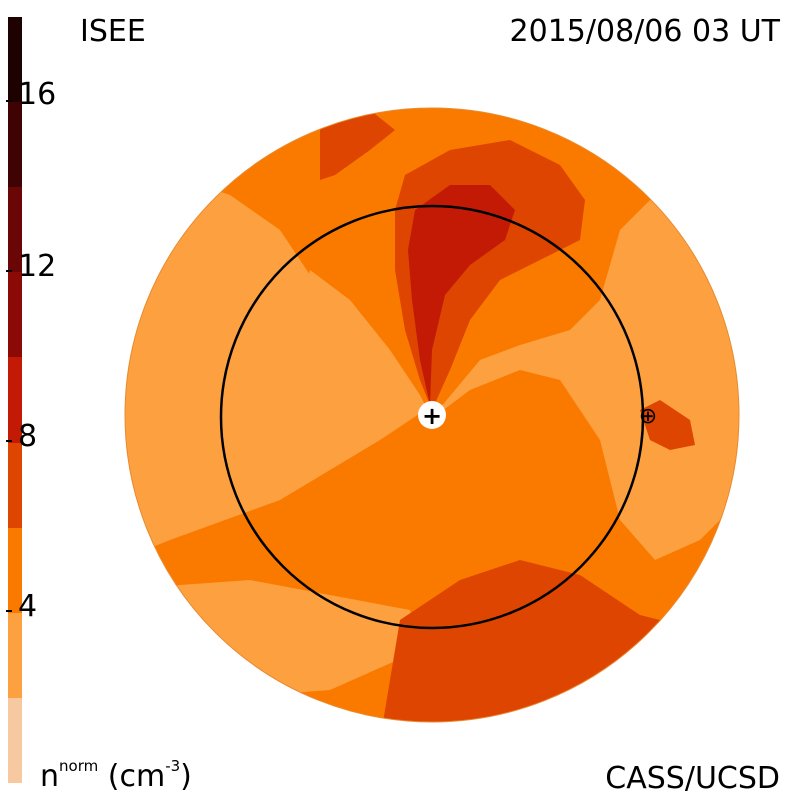 The height and width of the screenshot is (800, 800). What do you see at coordinates (365, 342) in the screenshot?
I see `contour-light-spiral` at bounding box center [365, 342].